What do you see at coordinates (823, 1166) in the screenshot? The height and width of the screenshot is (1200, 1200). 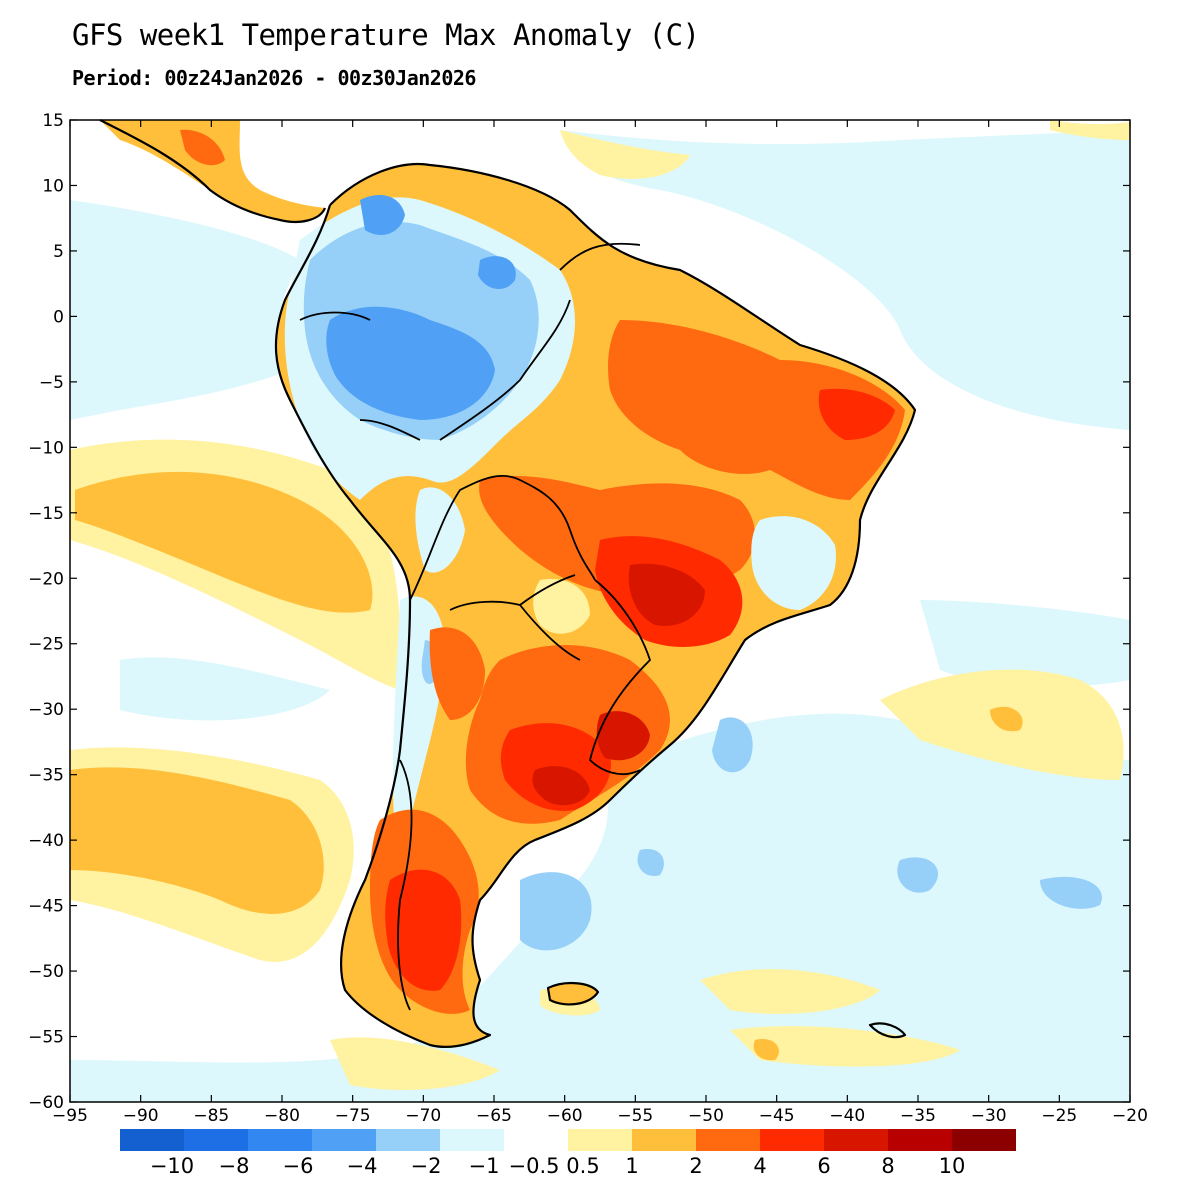 I see `colorbar-label: 6` at bounding box center [823, 1166].